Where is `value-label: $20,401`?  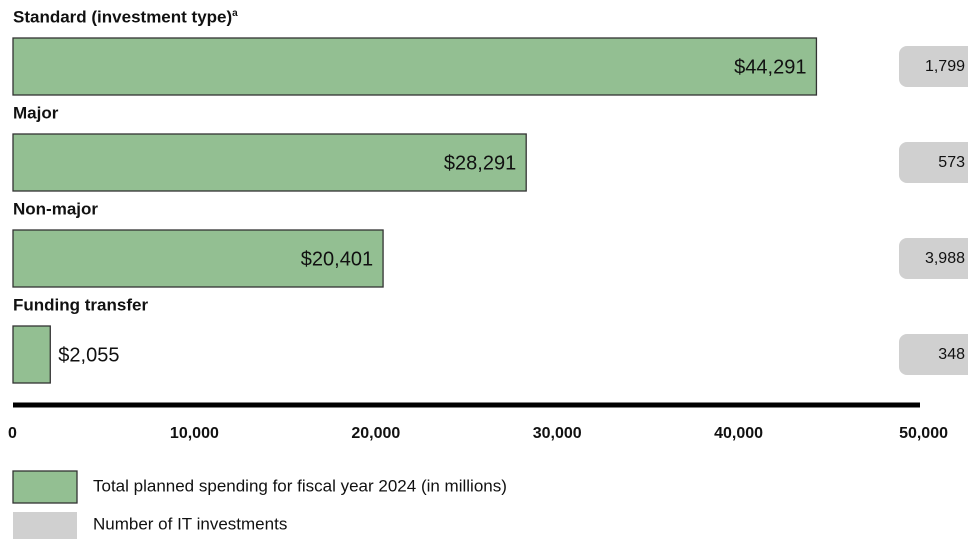
value-label: $20,401 is located at coordinates (337, 259).